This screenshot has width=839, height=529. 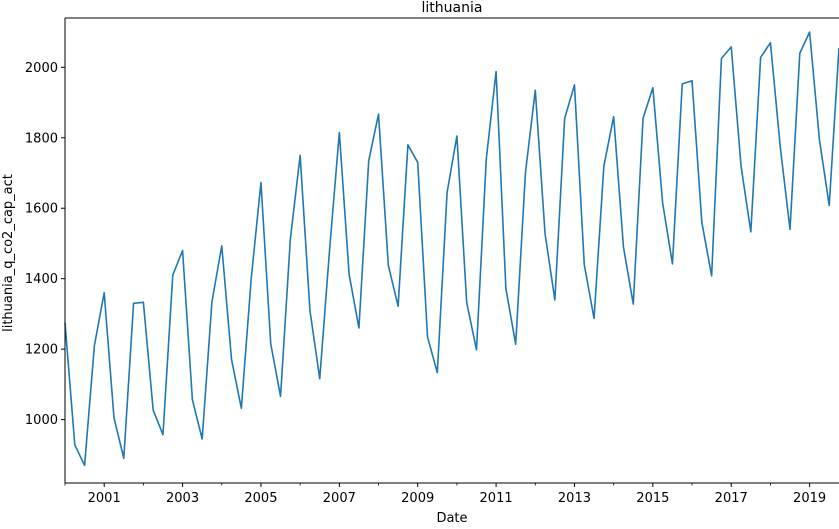 I want to click on x-tick-label: 2019, so click(x=809, y=498).